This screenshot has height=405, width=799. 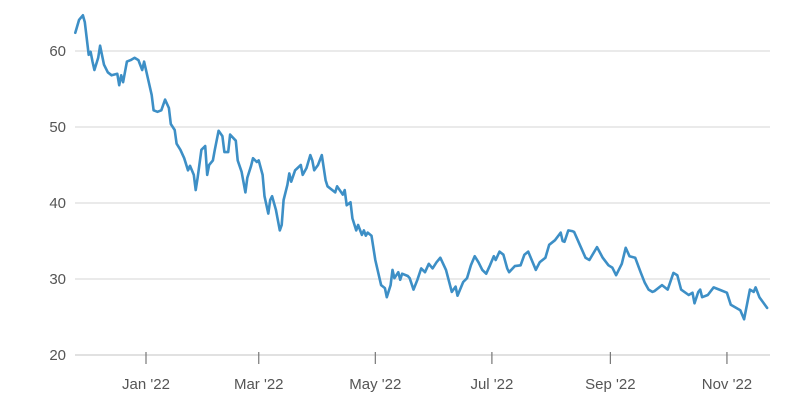 I want to click on x-tick-label: Jul '22, so click(x=491, y=384).